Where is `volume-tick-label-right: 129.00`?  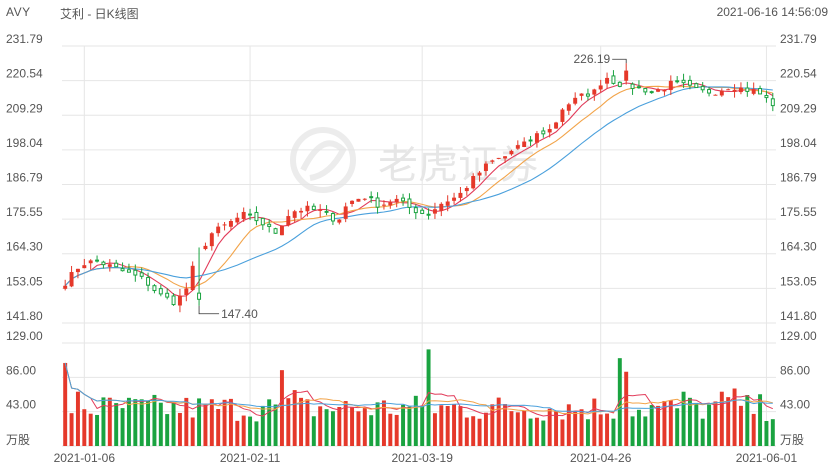 volume-tick-label-right: 129.00 is located at coordinates (798, 336).